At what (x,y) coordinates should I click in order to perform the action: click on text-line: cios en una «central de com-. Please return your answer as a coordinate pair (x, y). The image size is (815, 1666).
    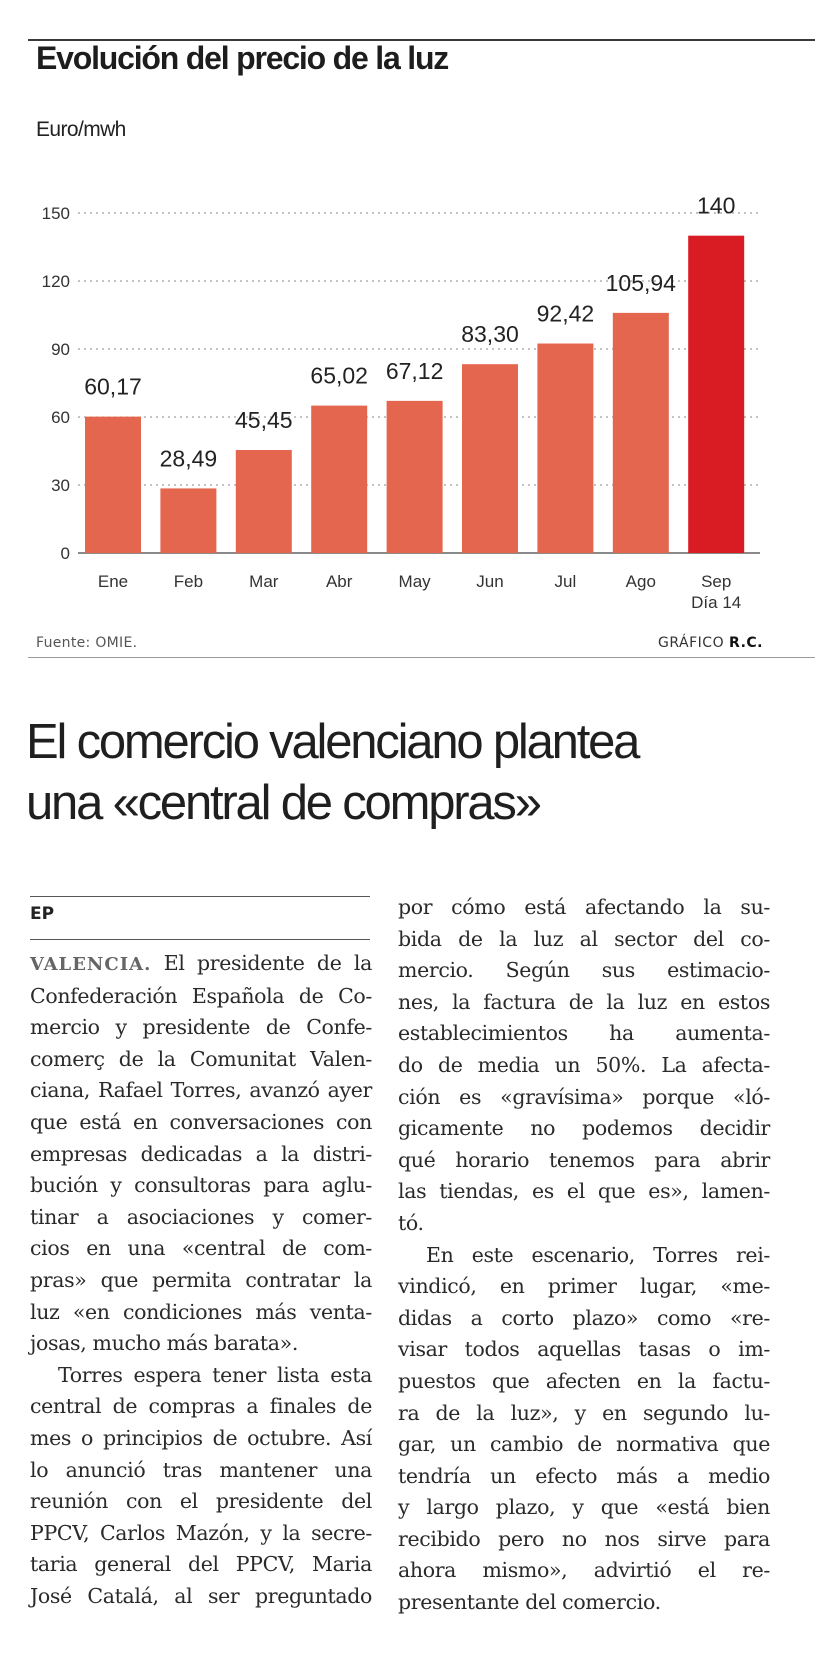
    Looking at the image, I should click on (201, 1248).